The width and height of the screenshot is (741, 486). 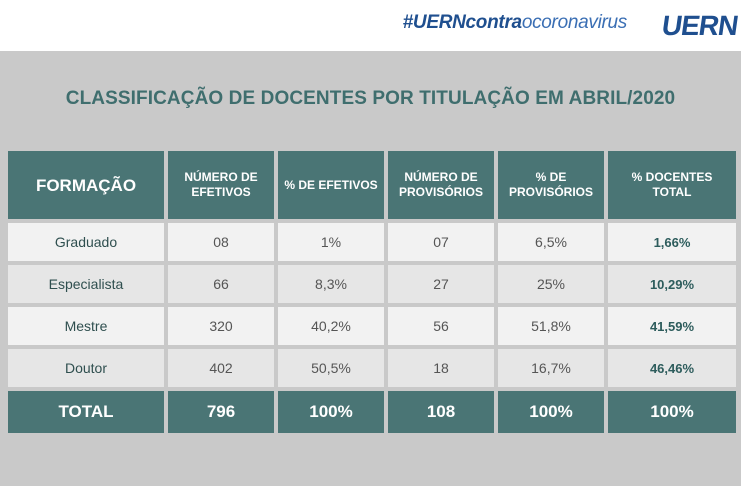 I want to click on header-pct-provisorios: % DE PROVISÓRIOS, so click(x=551, y=185).